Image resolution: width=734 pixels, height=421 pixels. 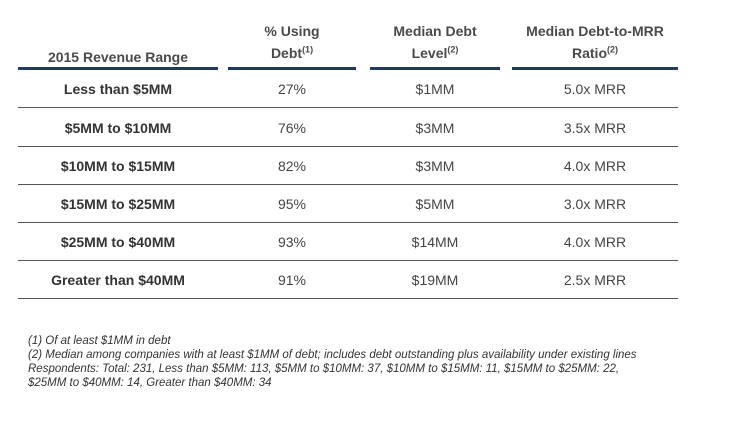 What do you see at coordinates (118, 128) in the screenshot?
I see `row-range: $5MM to $10MM` at bounding box center [118, 128].